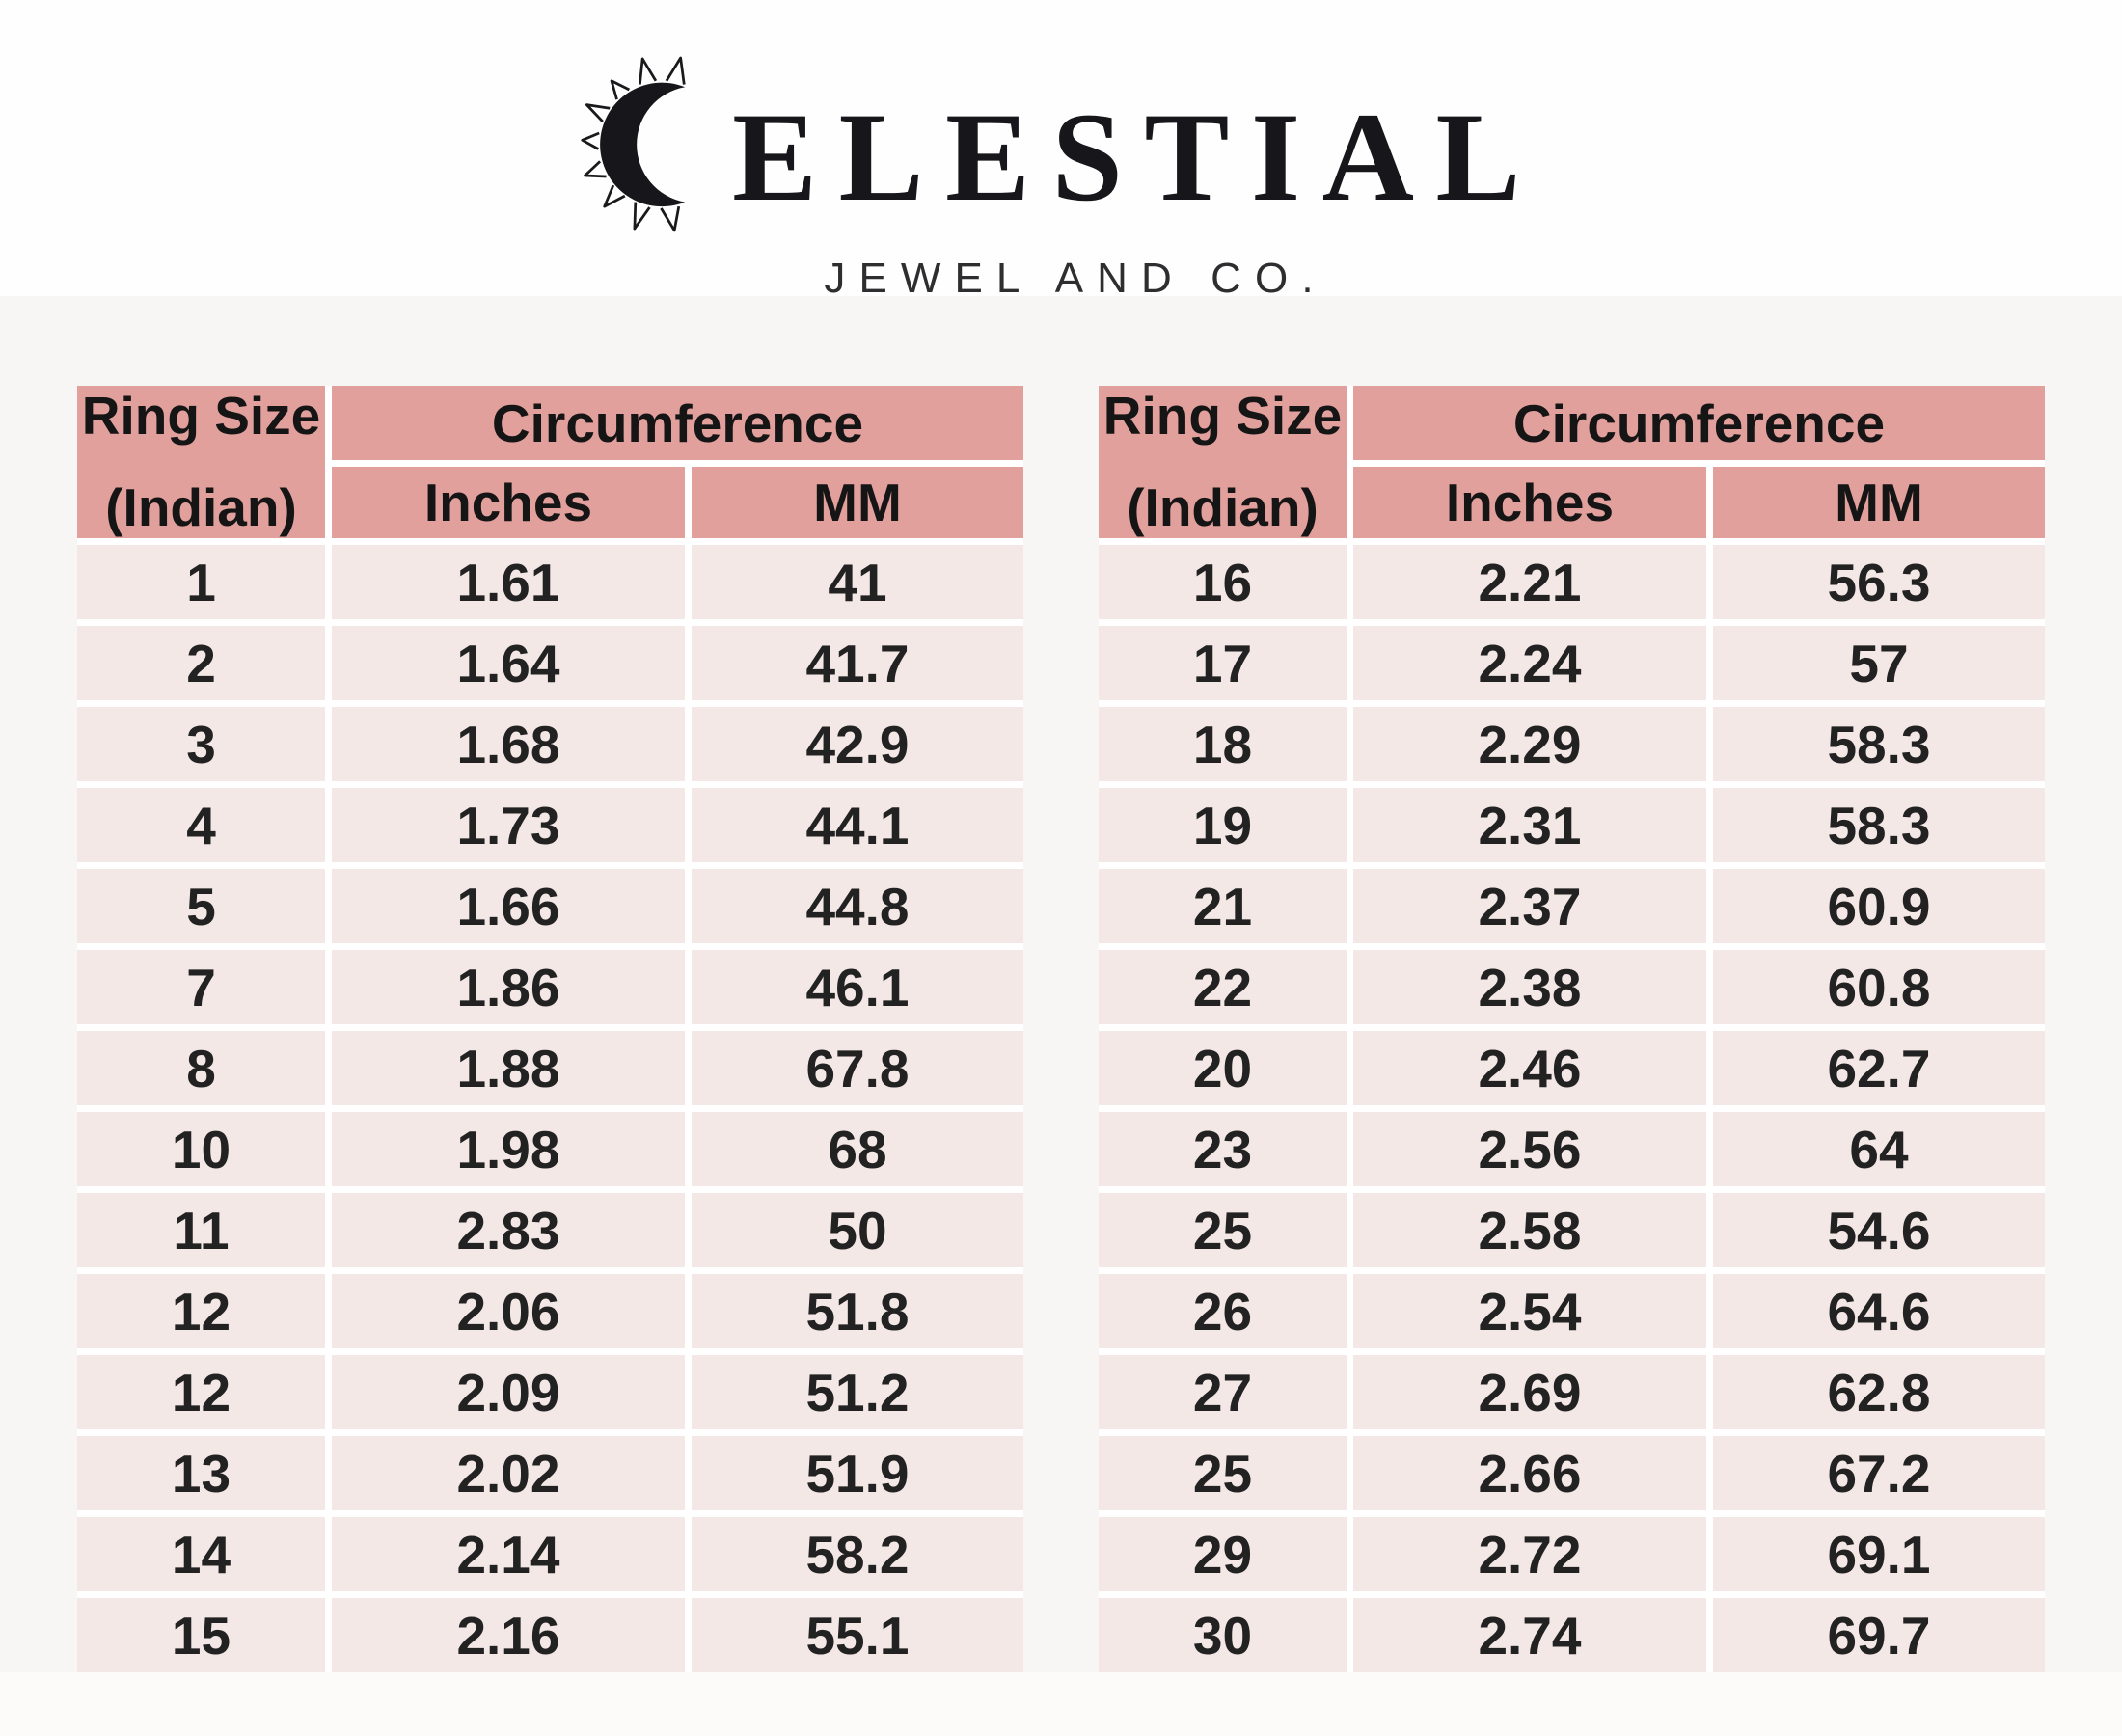  I want to click on inches-cell: 1.61, so click(509, 582).